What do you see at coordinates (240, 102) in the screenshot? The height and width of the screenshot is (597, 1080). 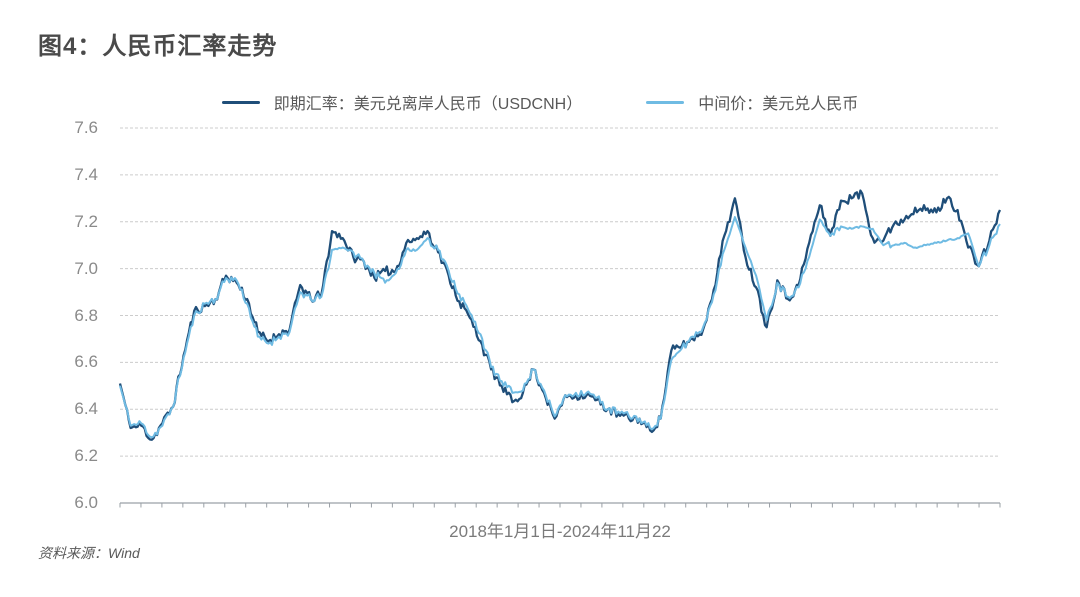 I see `legend-line-marker-spot-icon` at bounding box center [240, 102].